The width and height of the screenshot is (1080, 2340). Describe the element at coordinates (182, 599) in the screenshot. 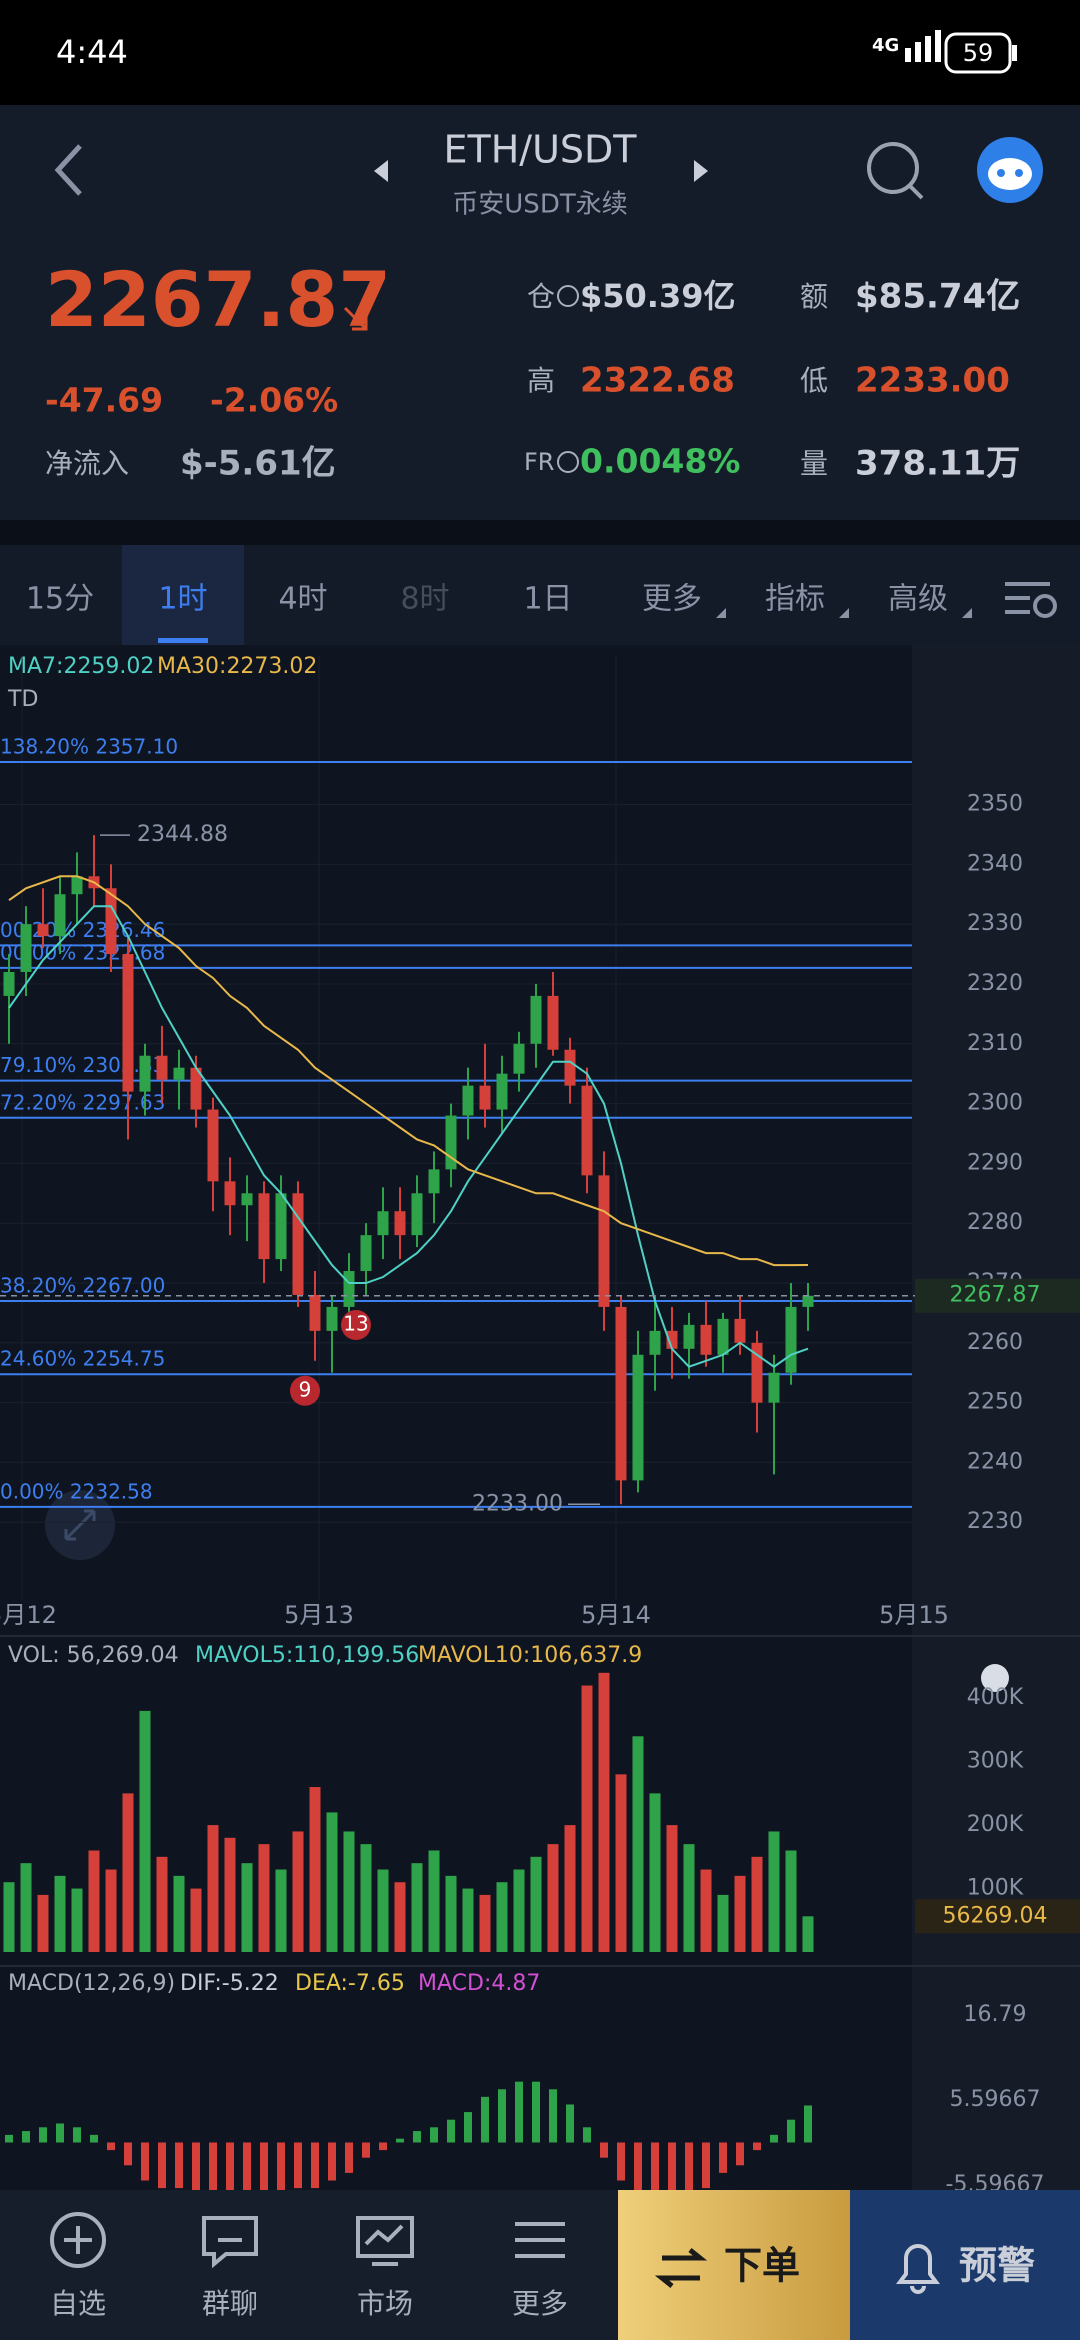

I see `tab: 1时` at that location.